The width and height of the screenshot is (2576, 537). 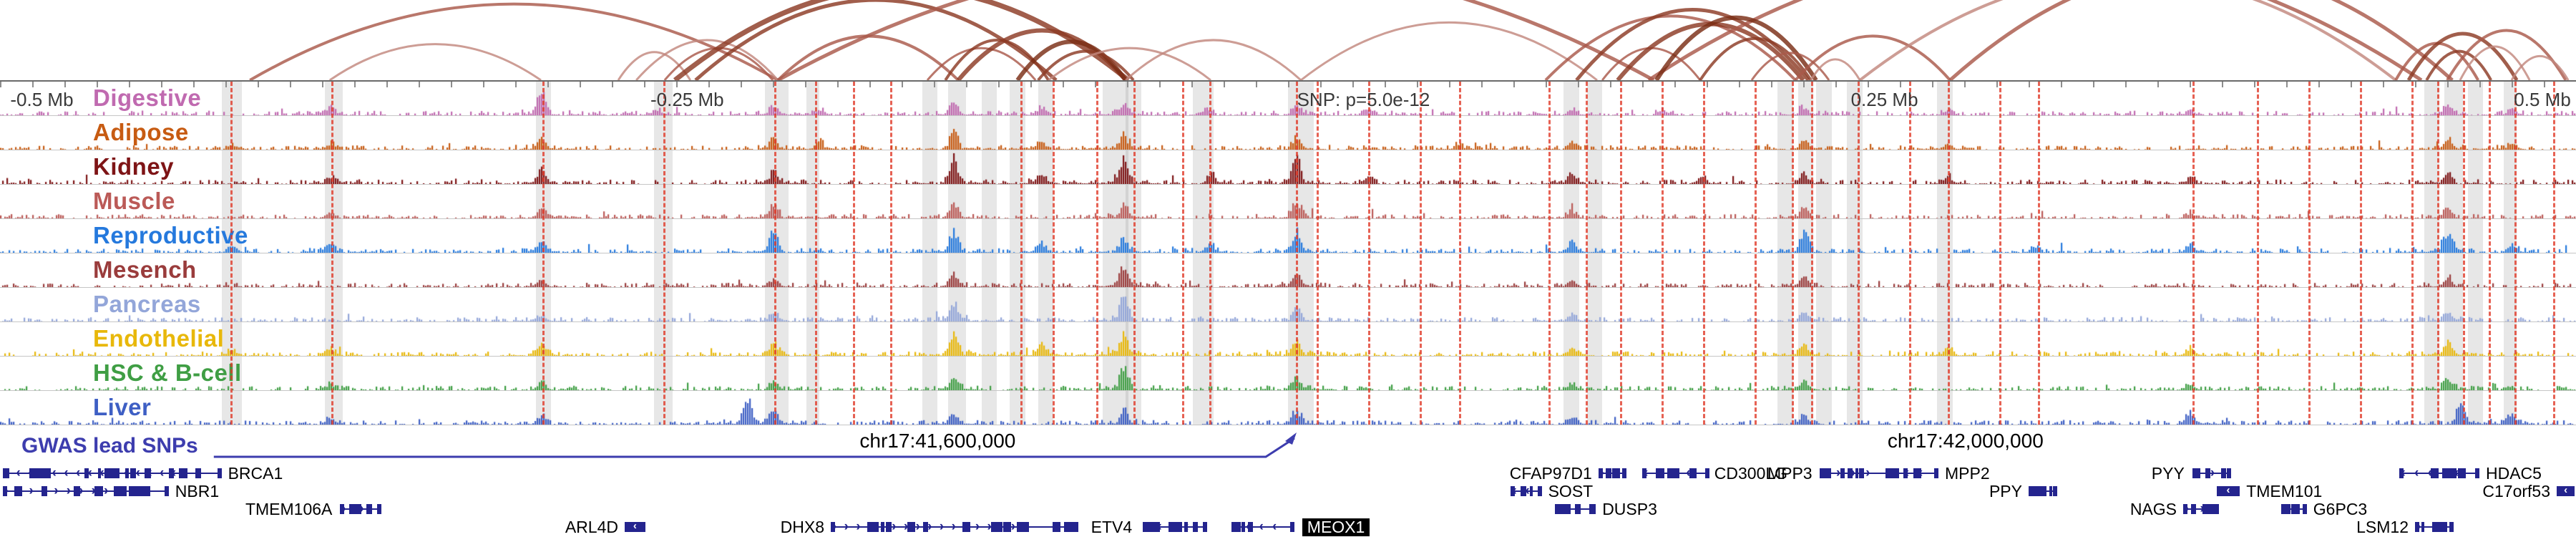 What do you see at coordinates (1288, 339) in the screenshot?
I see `track-row-endothelial: Endothelial` at bounding box center [1288, 339].